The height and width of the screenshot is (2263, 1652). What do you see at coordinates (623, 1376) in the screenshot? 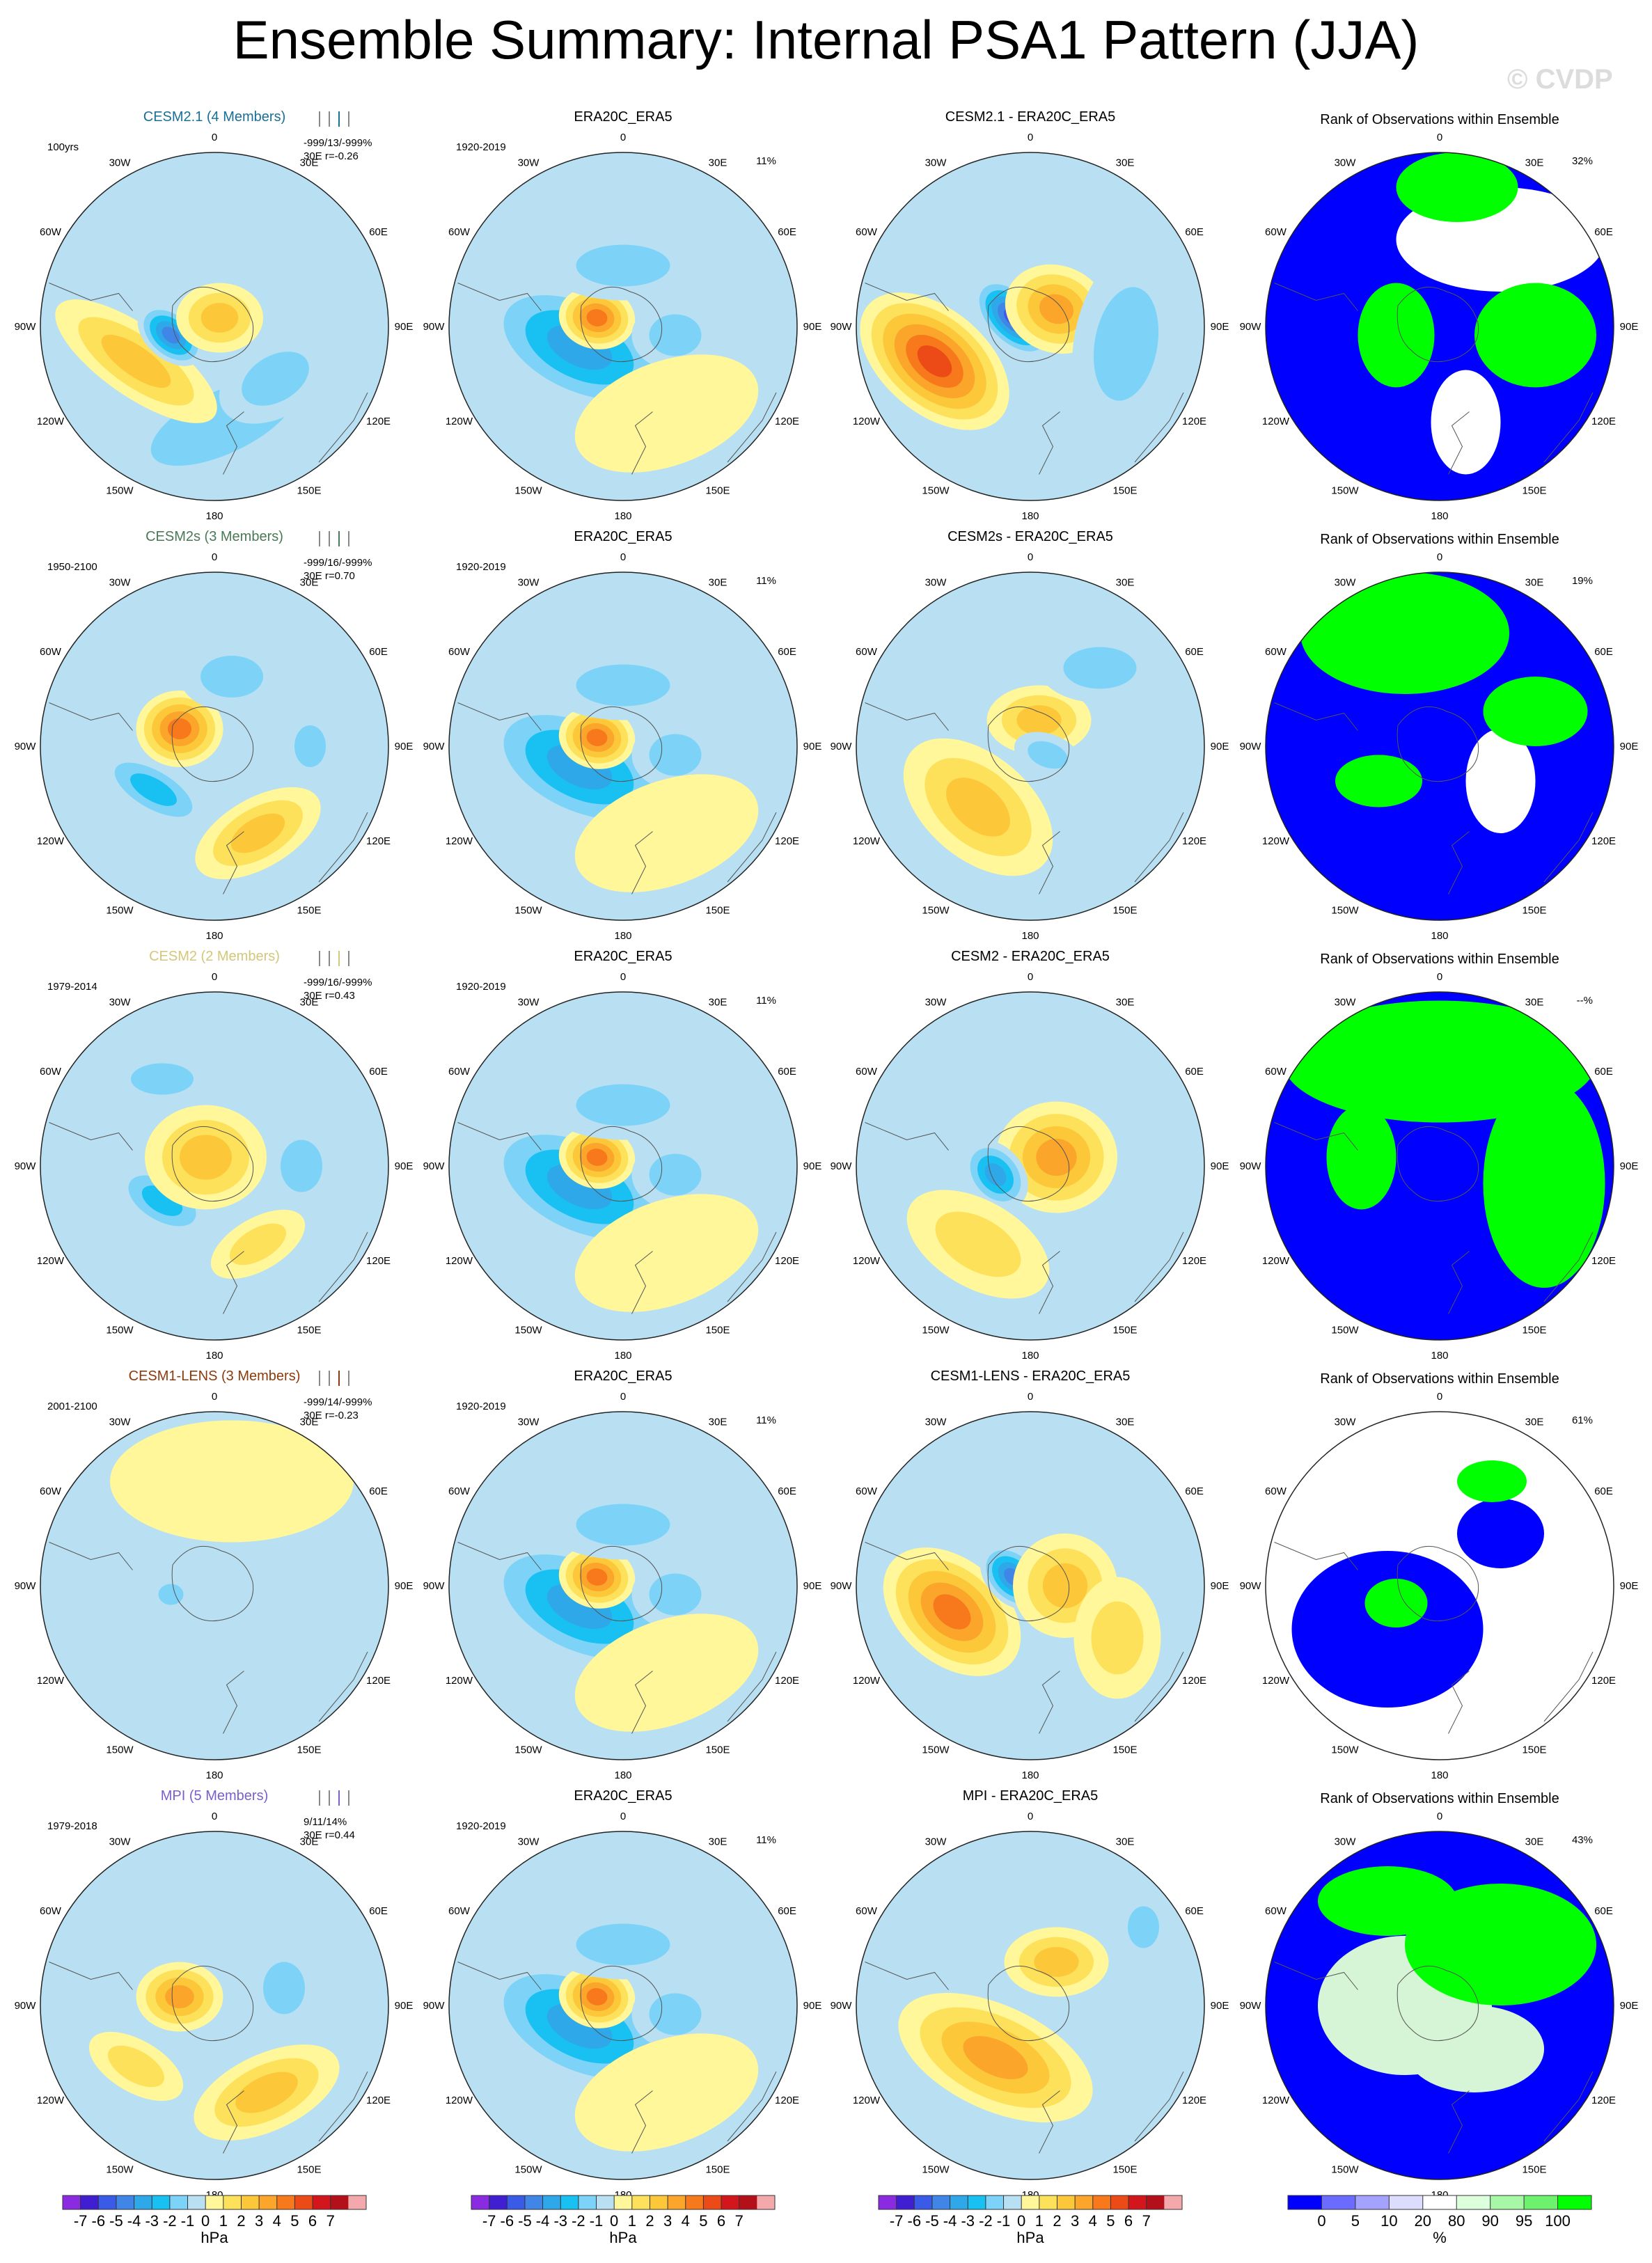
I see `obs-title: ERA20C_ERA5` at bounding box center [623, 1376].